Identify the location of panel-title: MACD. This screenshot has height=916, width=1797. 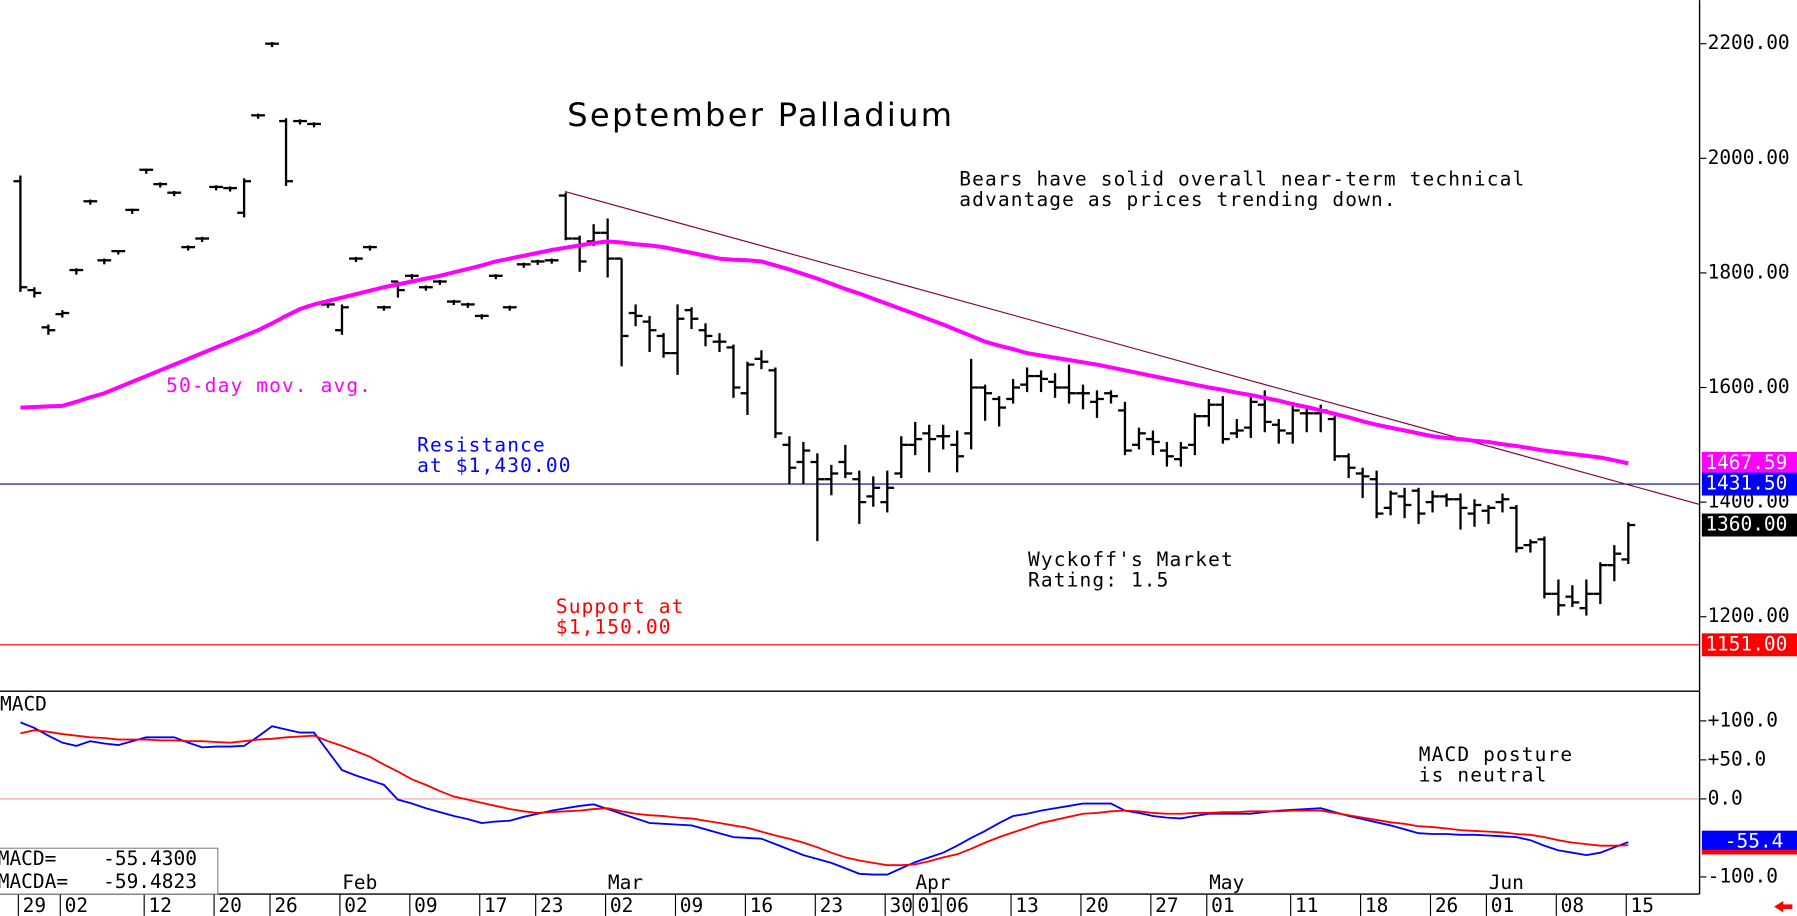
(23, 703).